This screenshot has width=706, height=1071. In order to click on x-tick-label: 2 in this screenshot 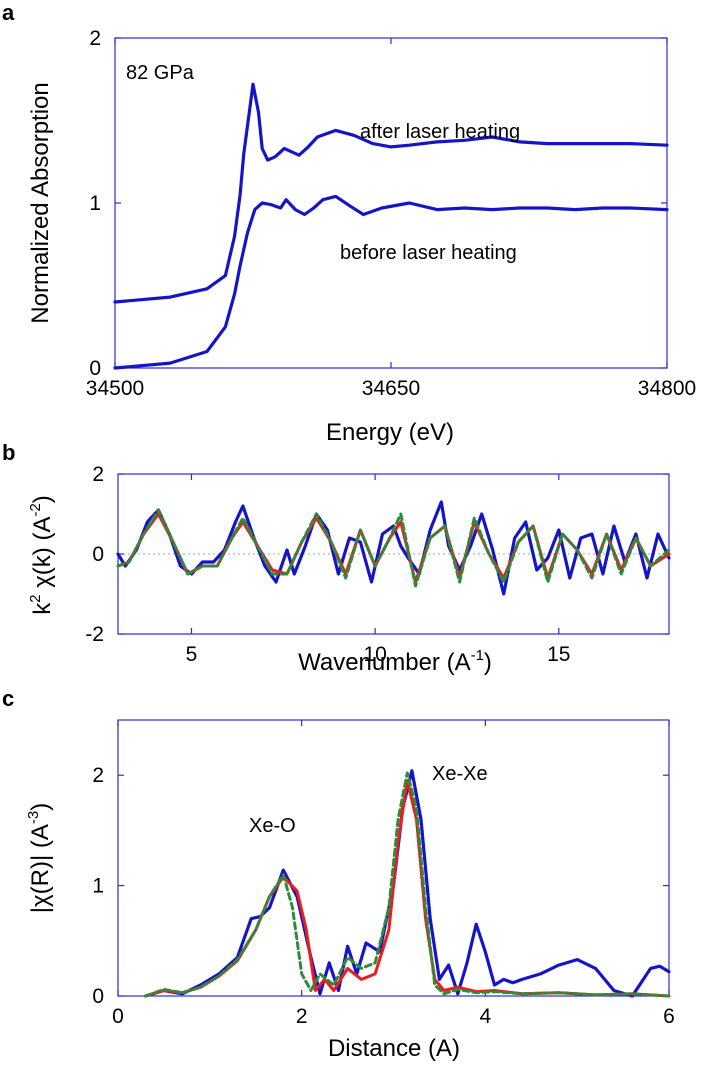, I will do `click(302, 1016)`.